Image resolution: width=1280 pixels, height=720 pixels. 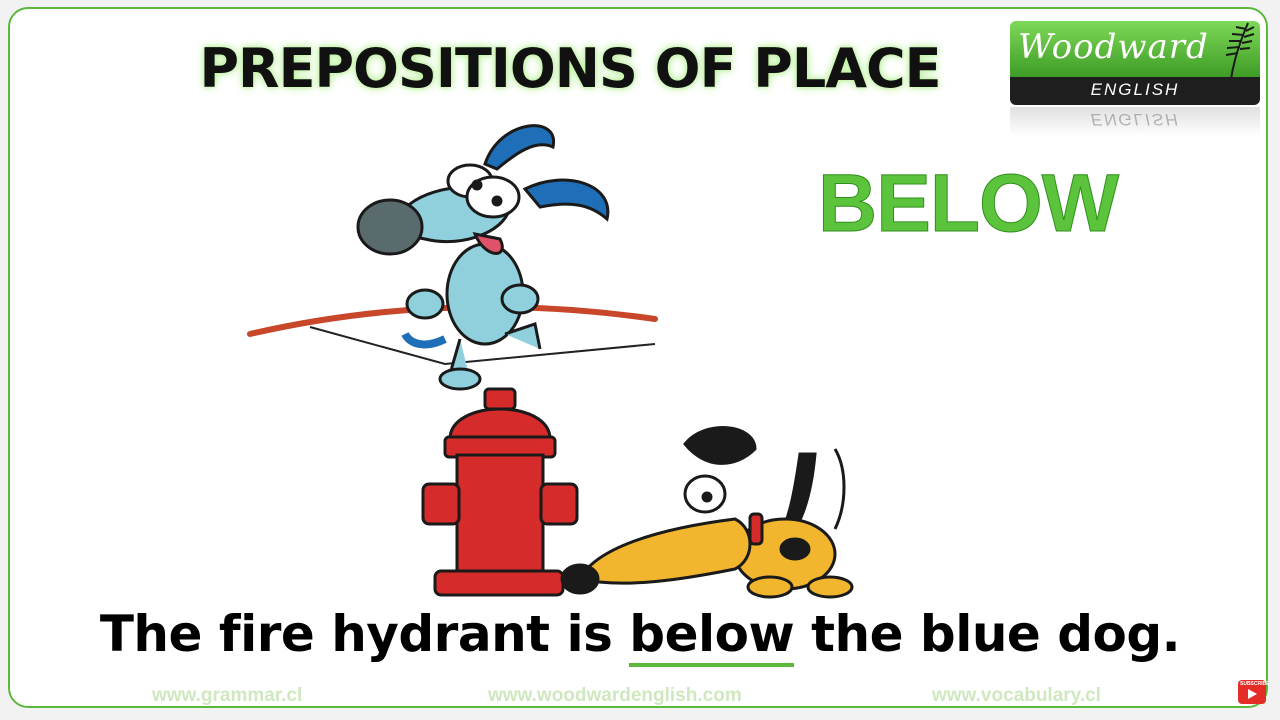 I want to click on blue-dog, so click(x=483, y=257).